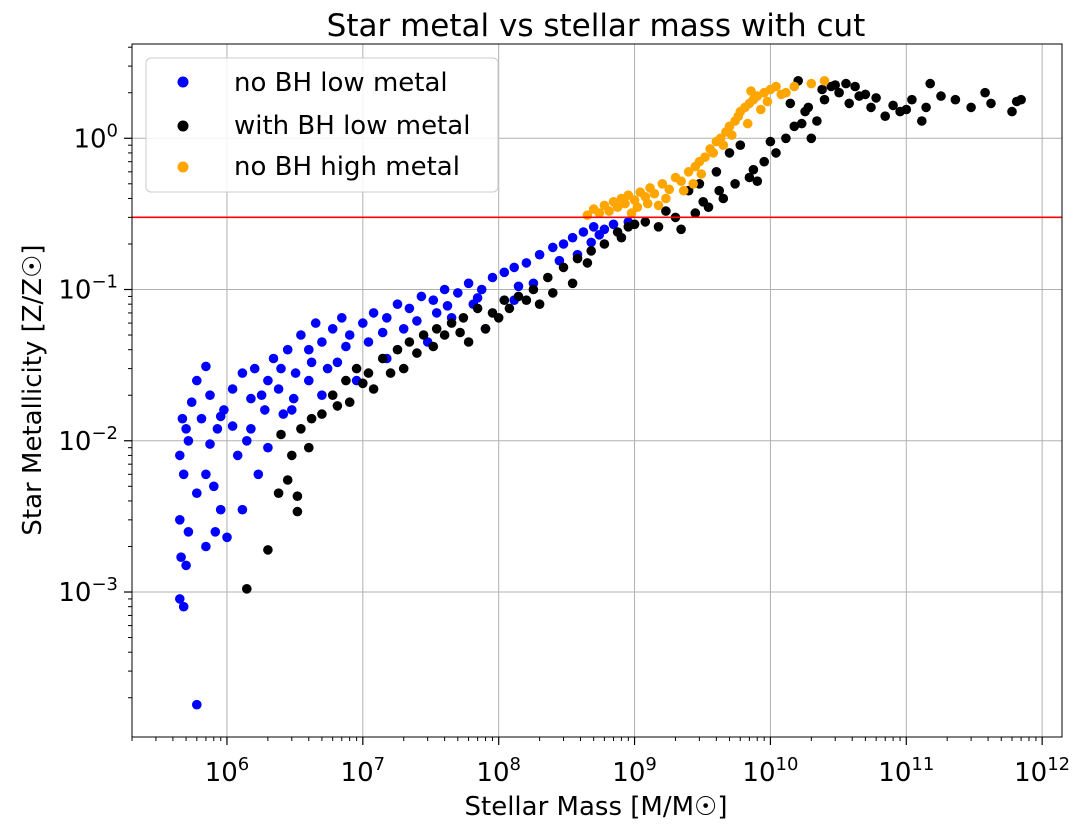 The image size is (1082, 832). Describe the element at coordinates (341, 83) in the screenshot. I see `legend-label-no-bh-low-metal: no BH low metal` at that location.